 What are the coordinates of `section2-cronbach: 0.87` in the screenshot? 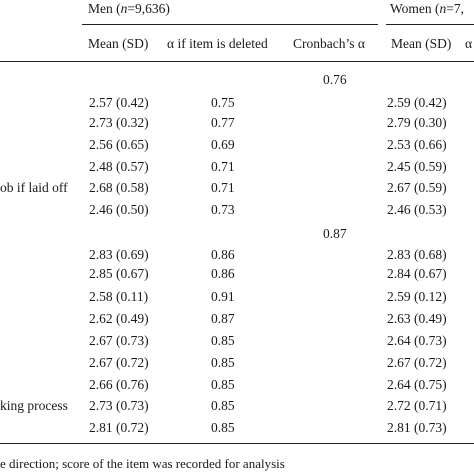 It's located at (335, 233).